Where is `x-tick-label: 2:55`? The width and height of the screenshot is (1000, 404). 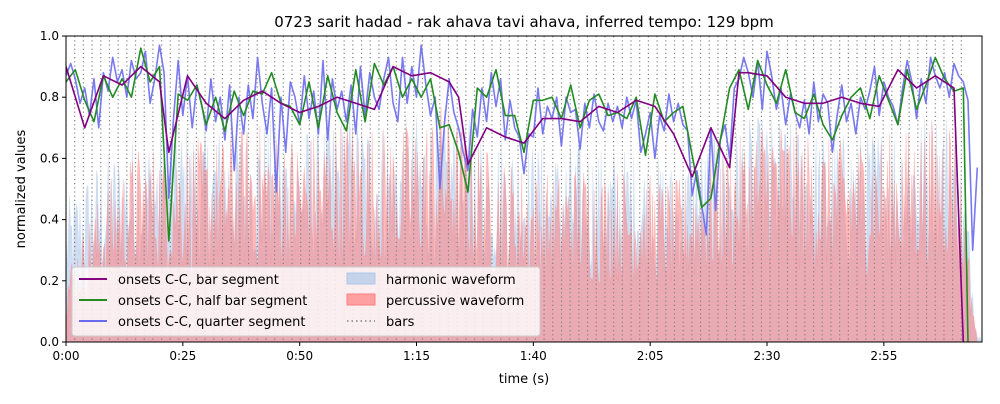 x-tick-label: 2:55 is located at coordinates (883, 356).